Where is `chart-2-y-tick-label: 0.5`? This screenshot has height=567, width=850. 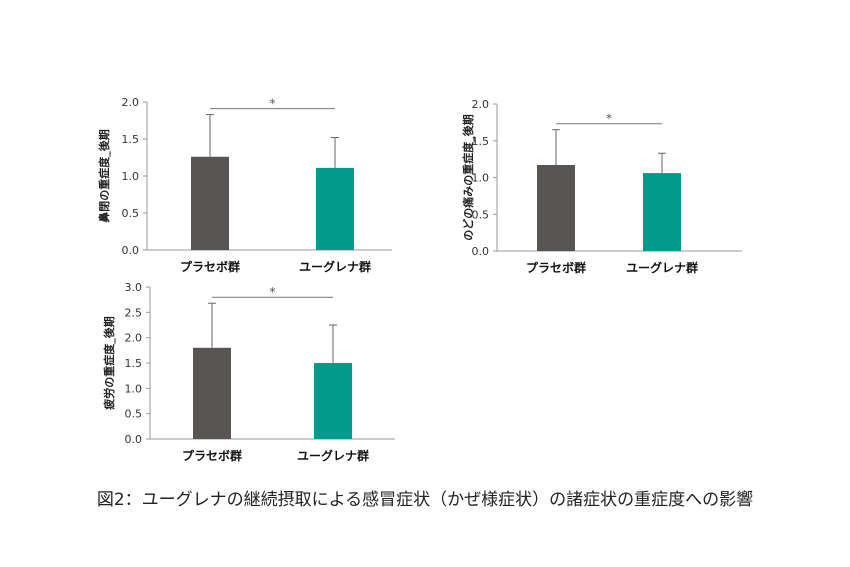 chart-2-y-tick-label: 0.5 is located at coordinates (134, 414).